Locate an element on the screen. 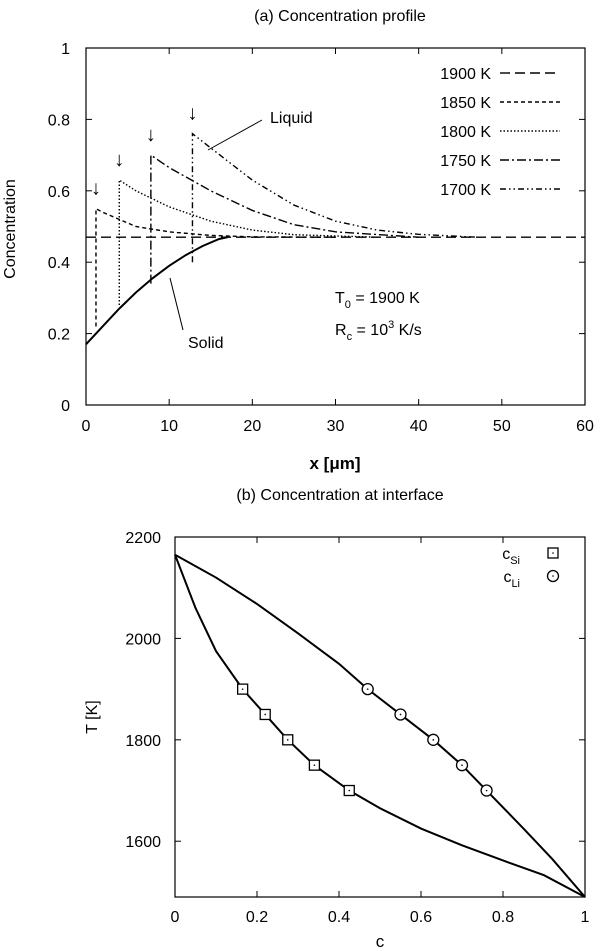 The image size is (600, 951). x-tick-label: 0.2 is located at coordinates (257, 917).